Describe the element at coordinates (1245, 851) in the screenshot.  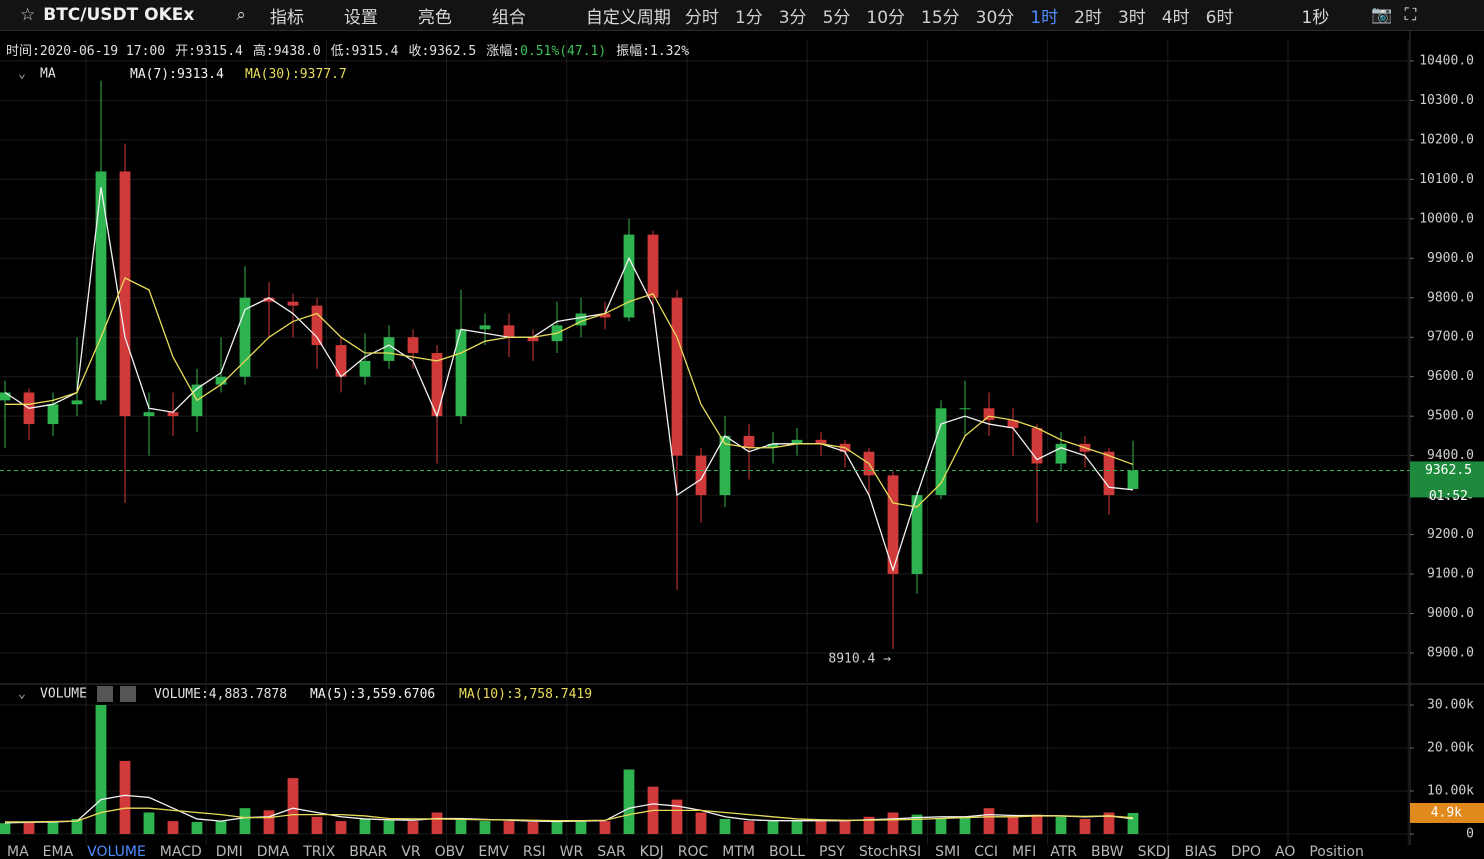
I see `indicator-tab: DPO` at that location.